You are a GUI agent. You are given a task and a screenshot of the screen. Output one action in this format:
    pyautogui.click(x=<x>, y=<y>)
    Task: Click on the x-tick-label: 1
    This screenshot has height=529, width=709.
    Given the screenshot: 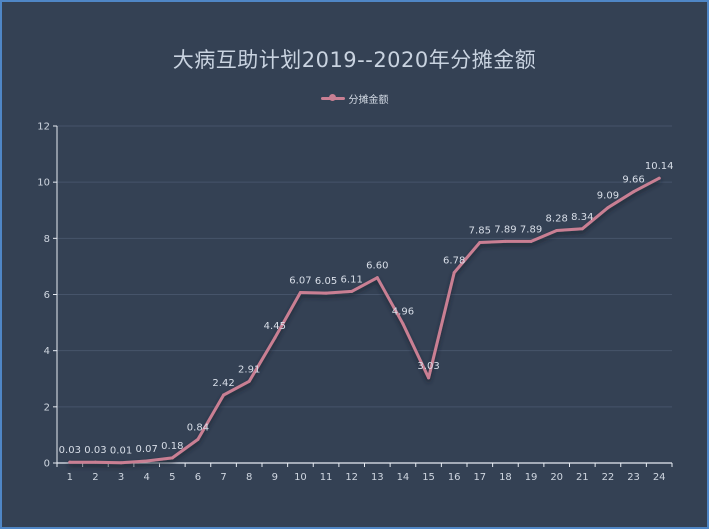 What is the action you would take?
    pyautogui.click(x=70, y=477)
    